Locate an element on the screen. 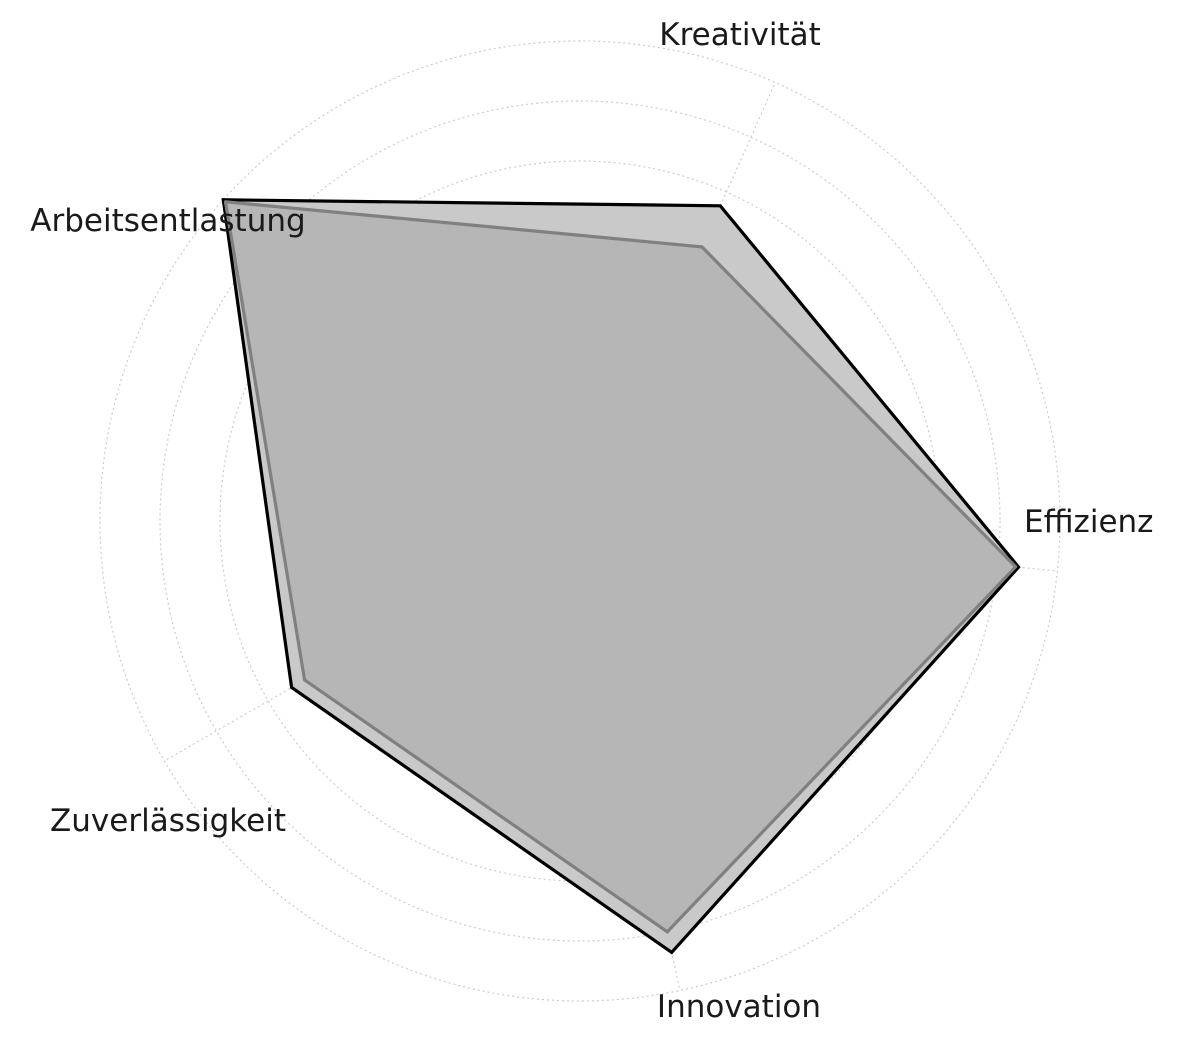 The height and width of the screenshot is (1044, 1182). axis-label-4: Zuverlässigkeit is located at coordinates (168, 821).